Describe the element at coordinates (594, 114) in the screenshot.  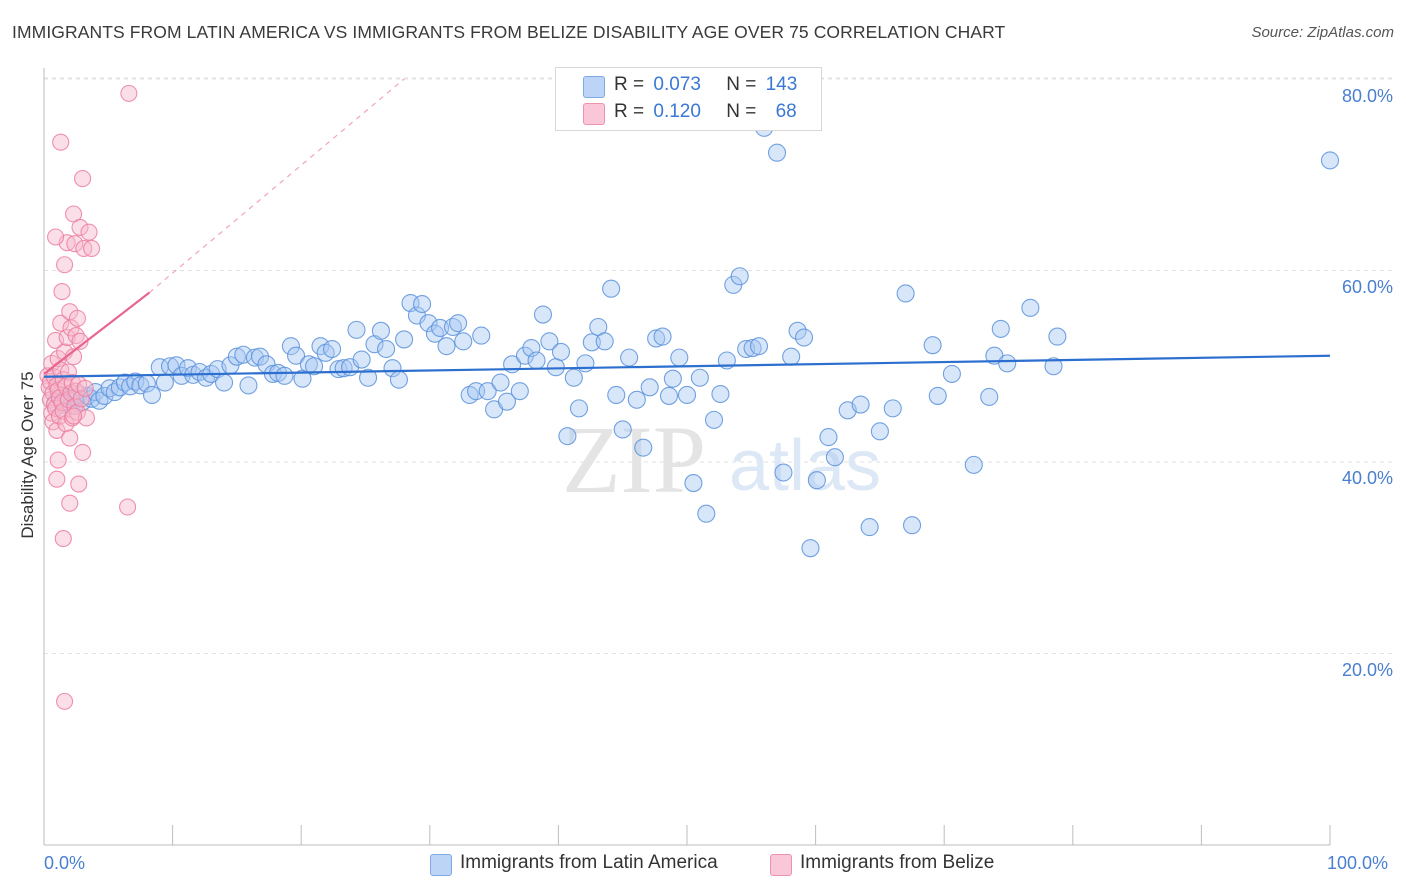
I see `legend-swatch-pink` at that location.